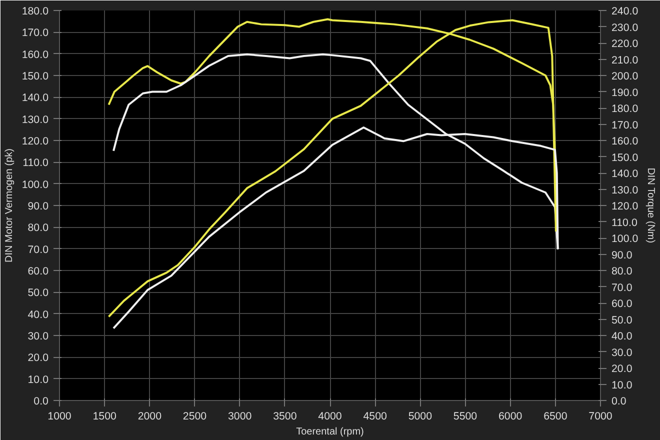 The width and height of the screenshot is (660, 440). Describe the element at coordinates (35, 76) in the screenshot. I see `y-tick-label: 150.0` at that location.